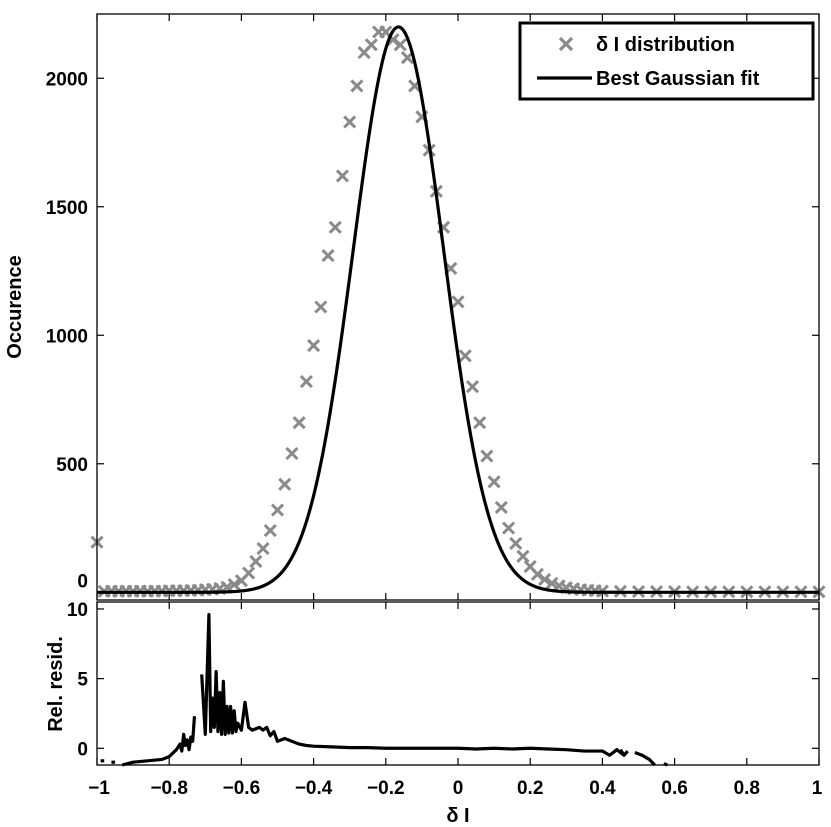  I want to click on x-tick-label: −1, so click(99, 788).